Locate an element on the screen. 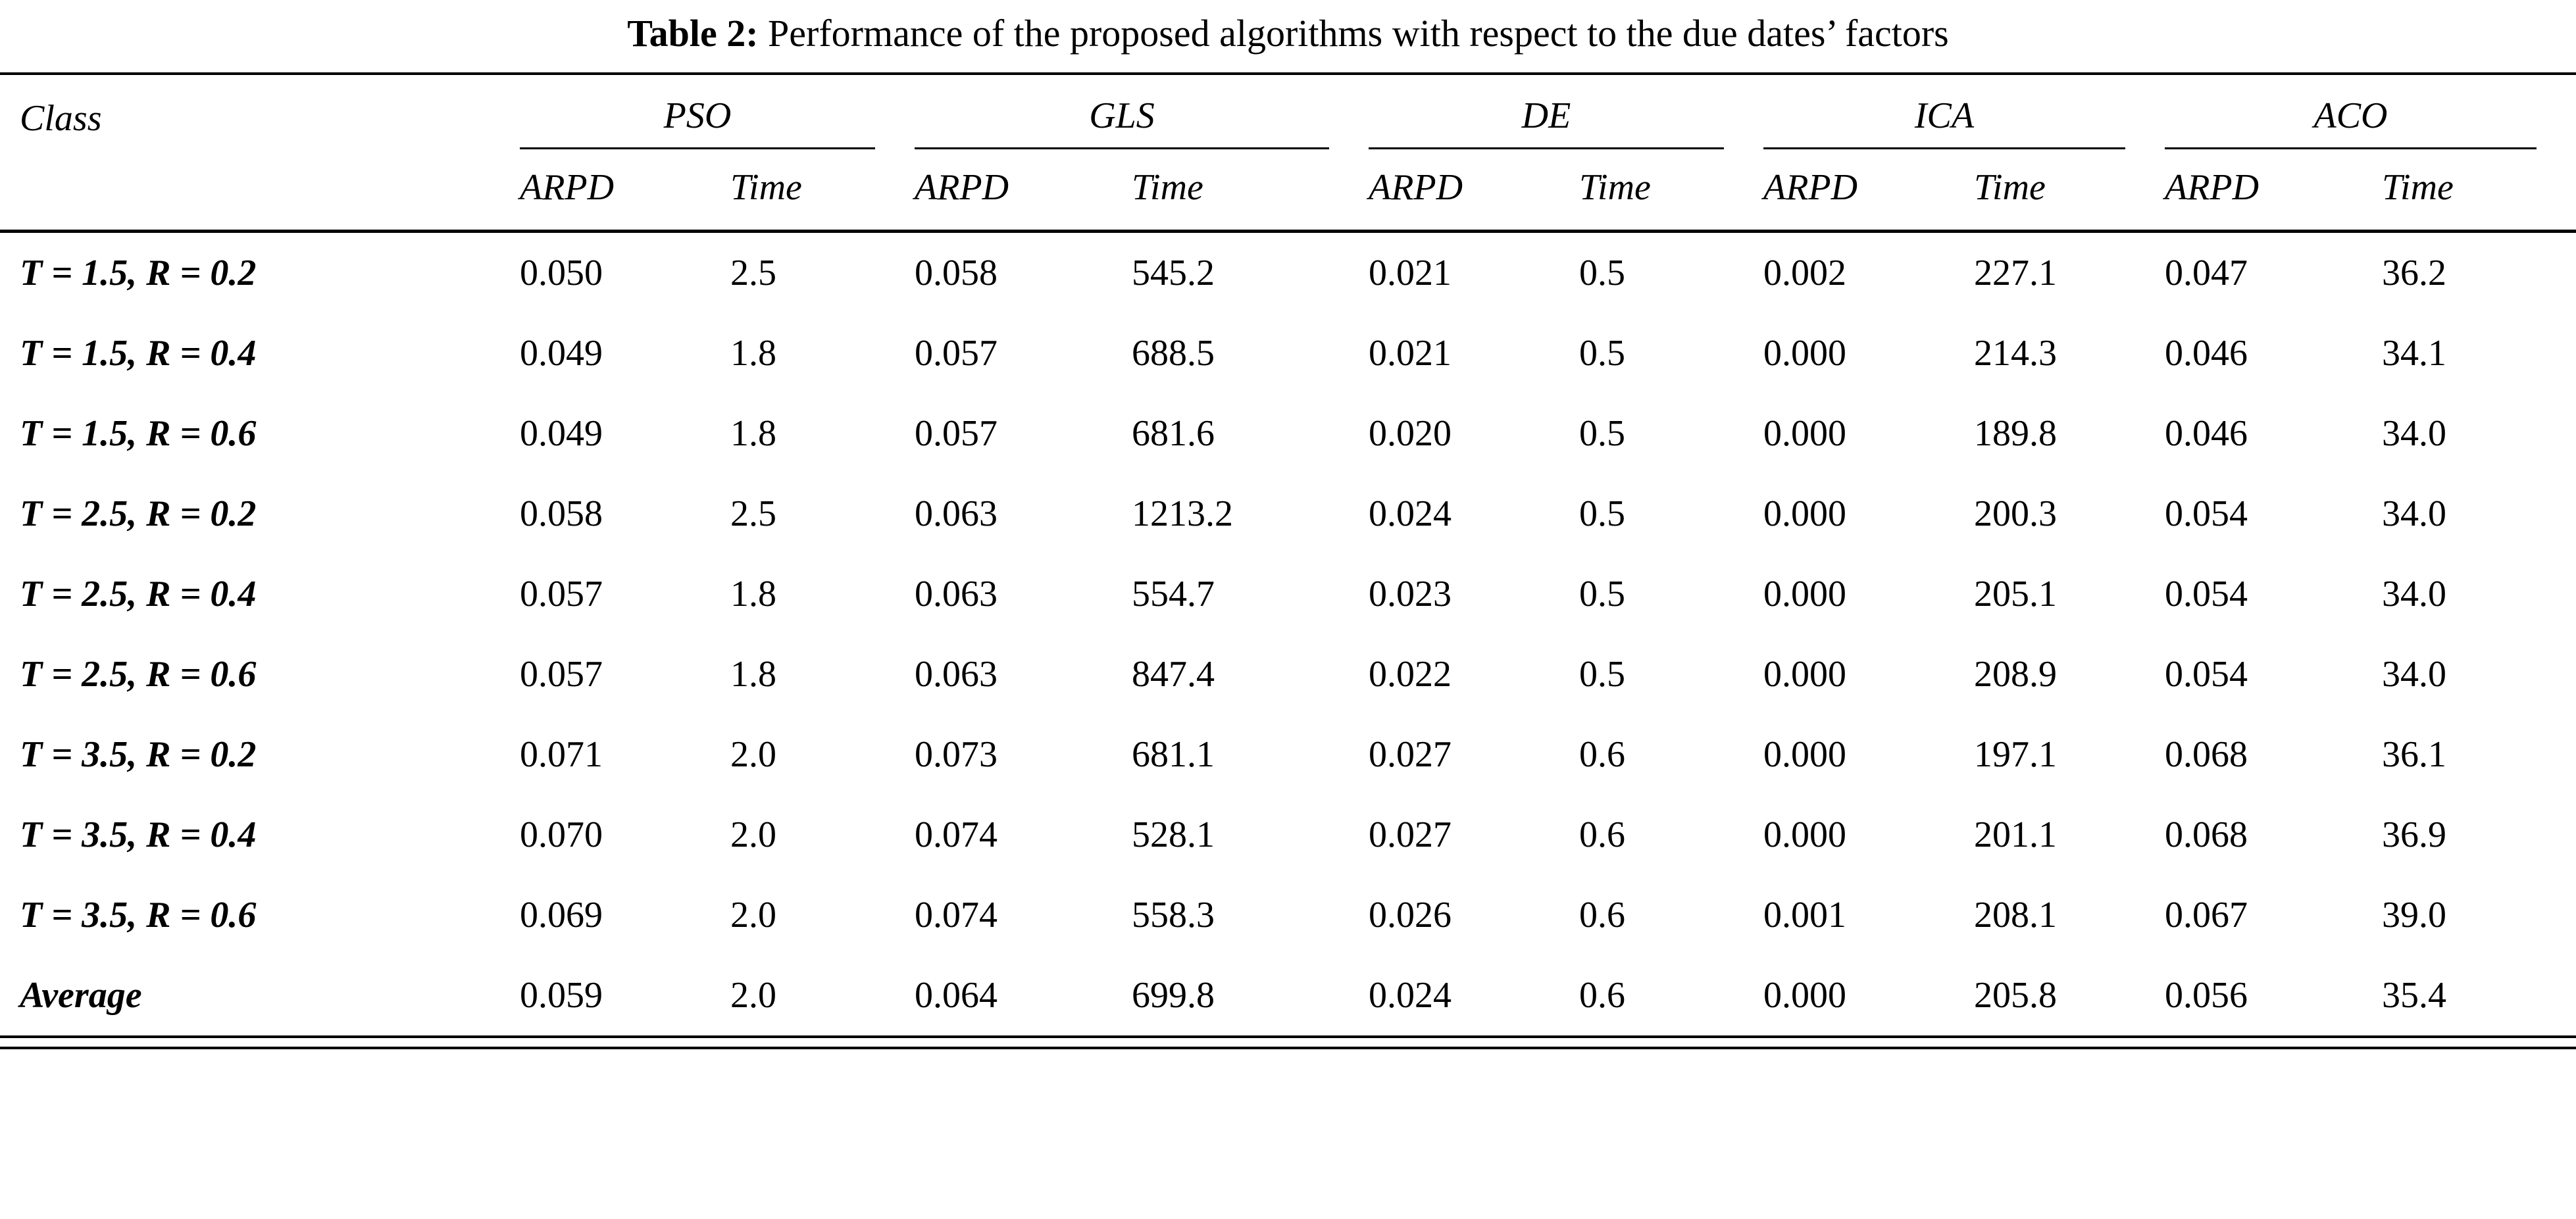  cell-value: 201.1 is located at coordinates (2015, 835).